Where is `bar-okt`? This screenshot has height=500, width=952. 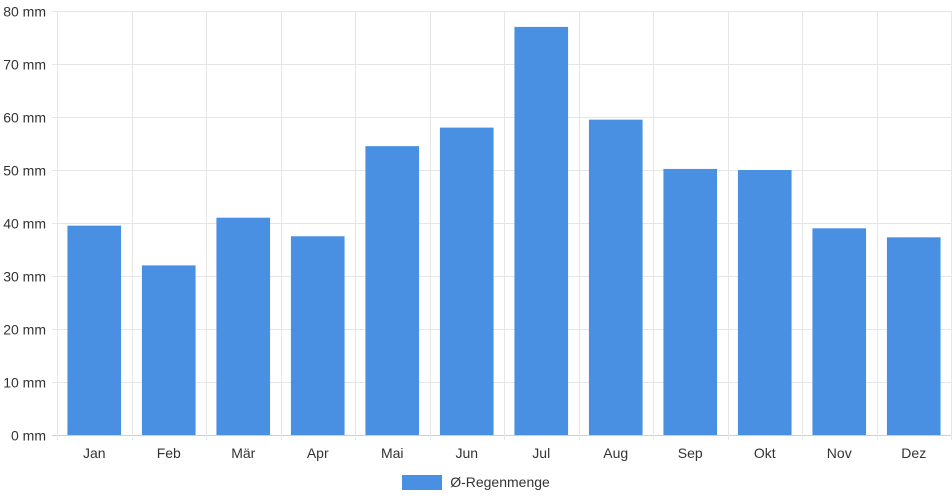
bar-okt is located at coordinates (764, 302).